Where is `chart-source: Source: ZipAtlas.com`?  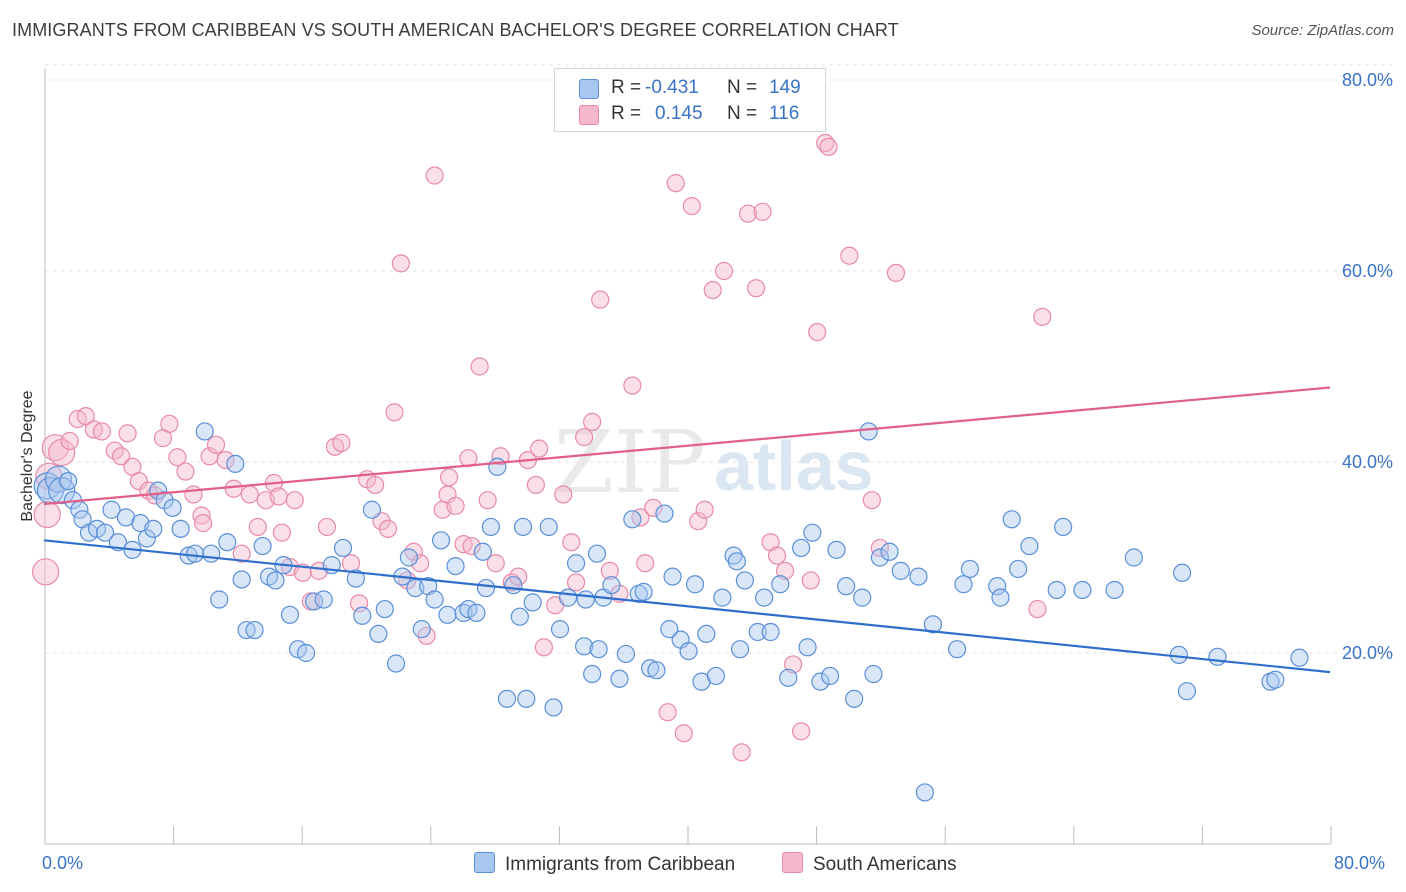 chart-source: Source: ZipAtlas.com is located at coordinates (1322, 30).